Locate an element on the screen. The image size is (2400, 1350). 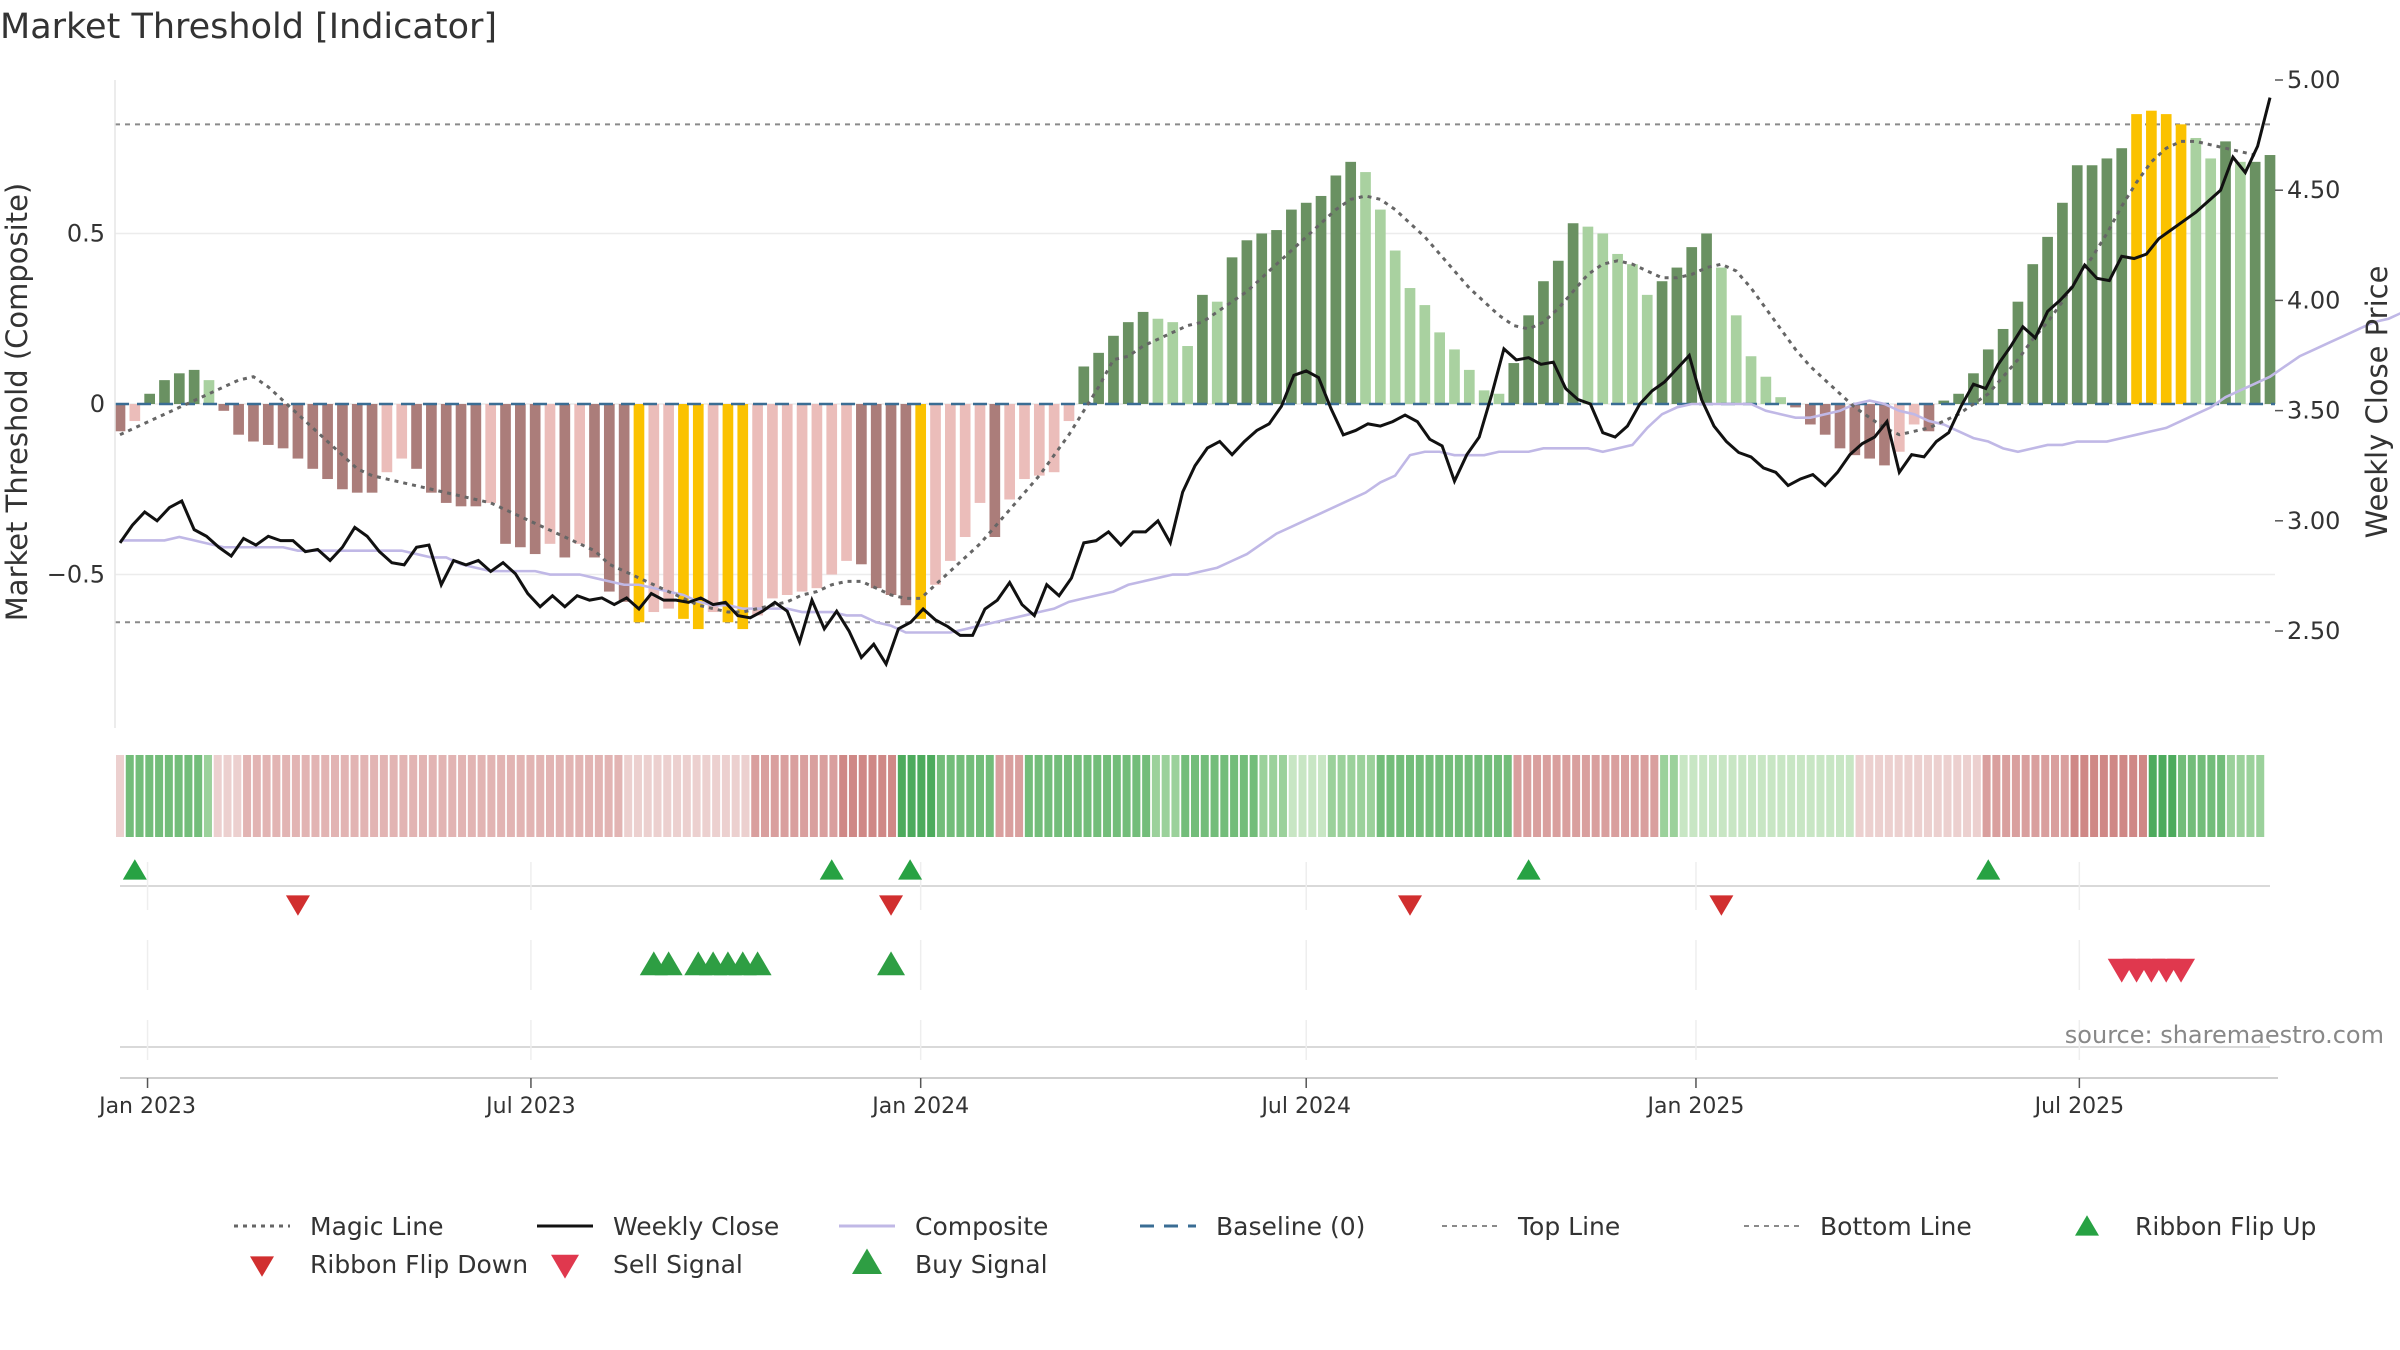
y2-tick-label: 4.00 is located at coordinates (2313, 300).